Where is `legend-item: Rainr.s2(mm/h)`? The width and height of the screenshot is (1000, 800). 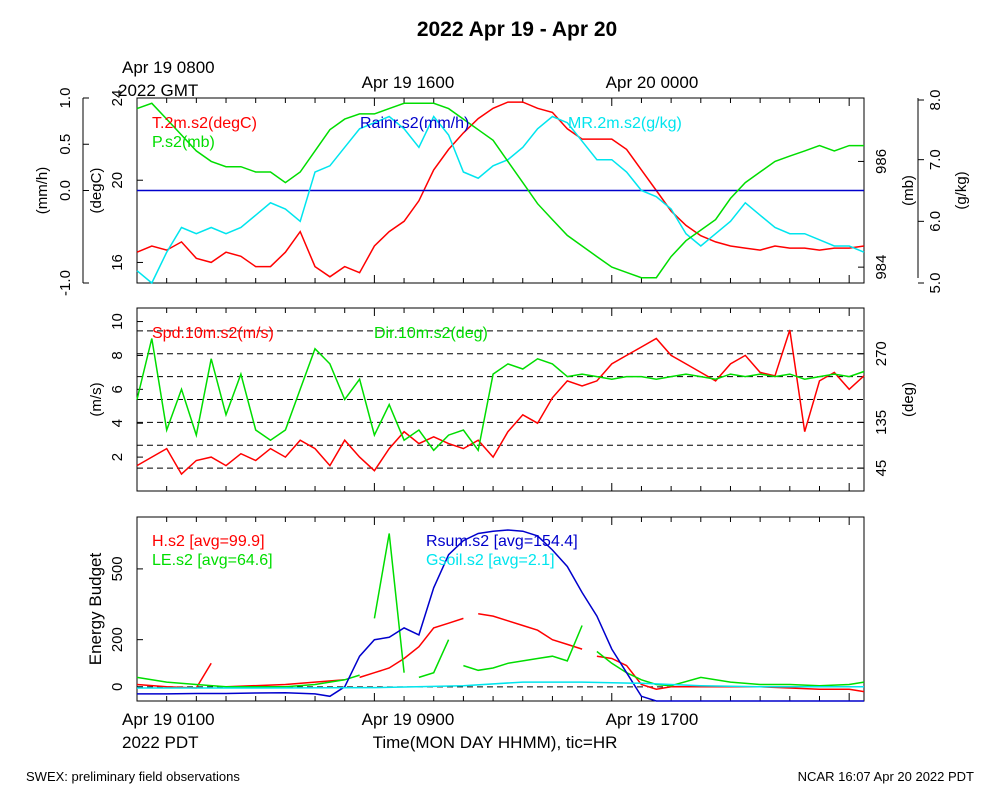 legend-item: Rainr.s2(mm/h) is located at coordinates (414, 123).